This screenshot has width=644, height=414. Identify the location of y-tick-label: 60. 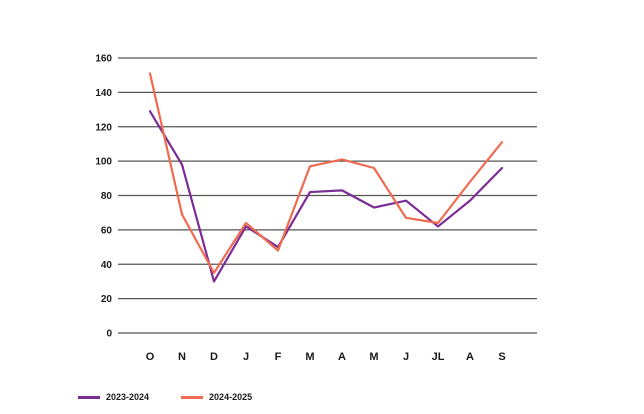
(107, 230).